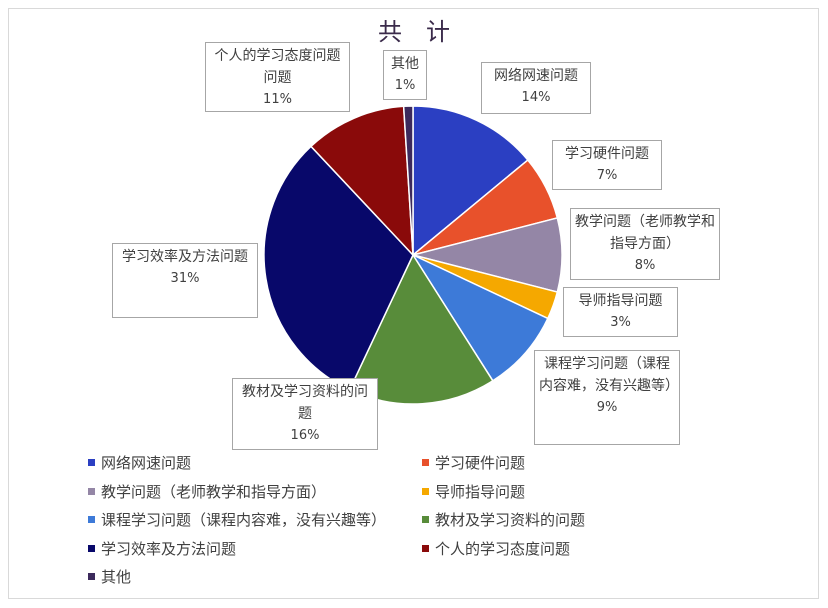 The height and width of the screenshot is (608, 828). I want to click on chart-title: 共 计, so click(414, 32).